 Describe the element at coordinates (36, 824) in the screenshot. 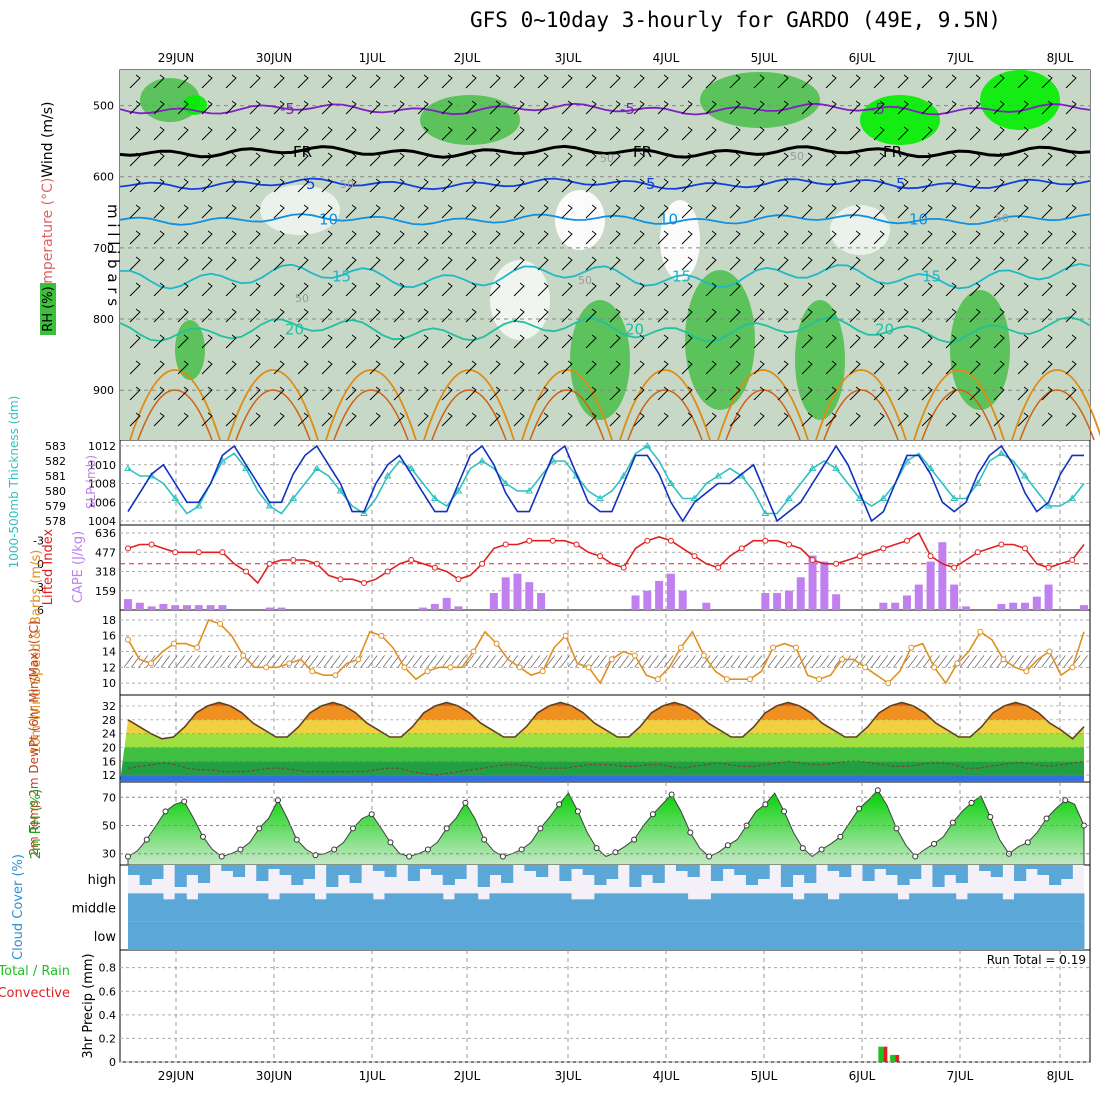

I see `rh-axis-label: 2m RH (%)` at that location.